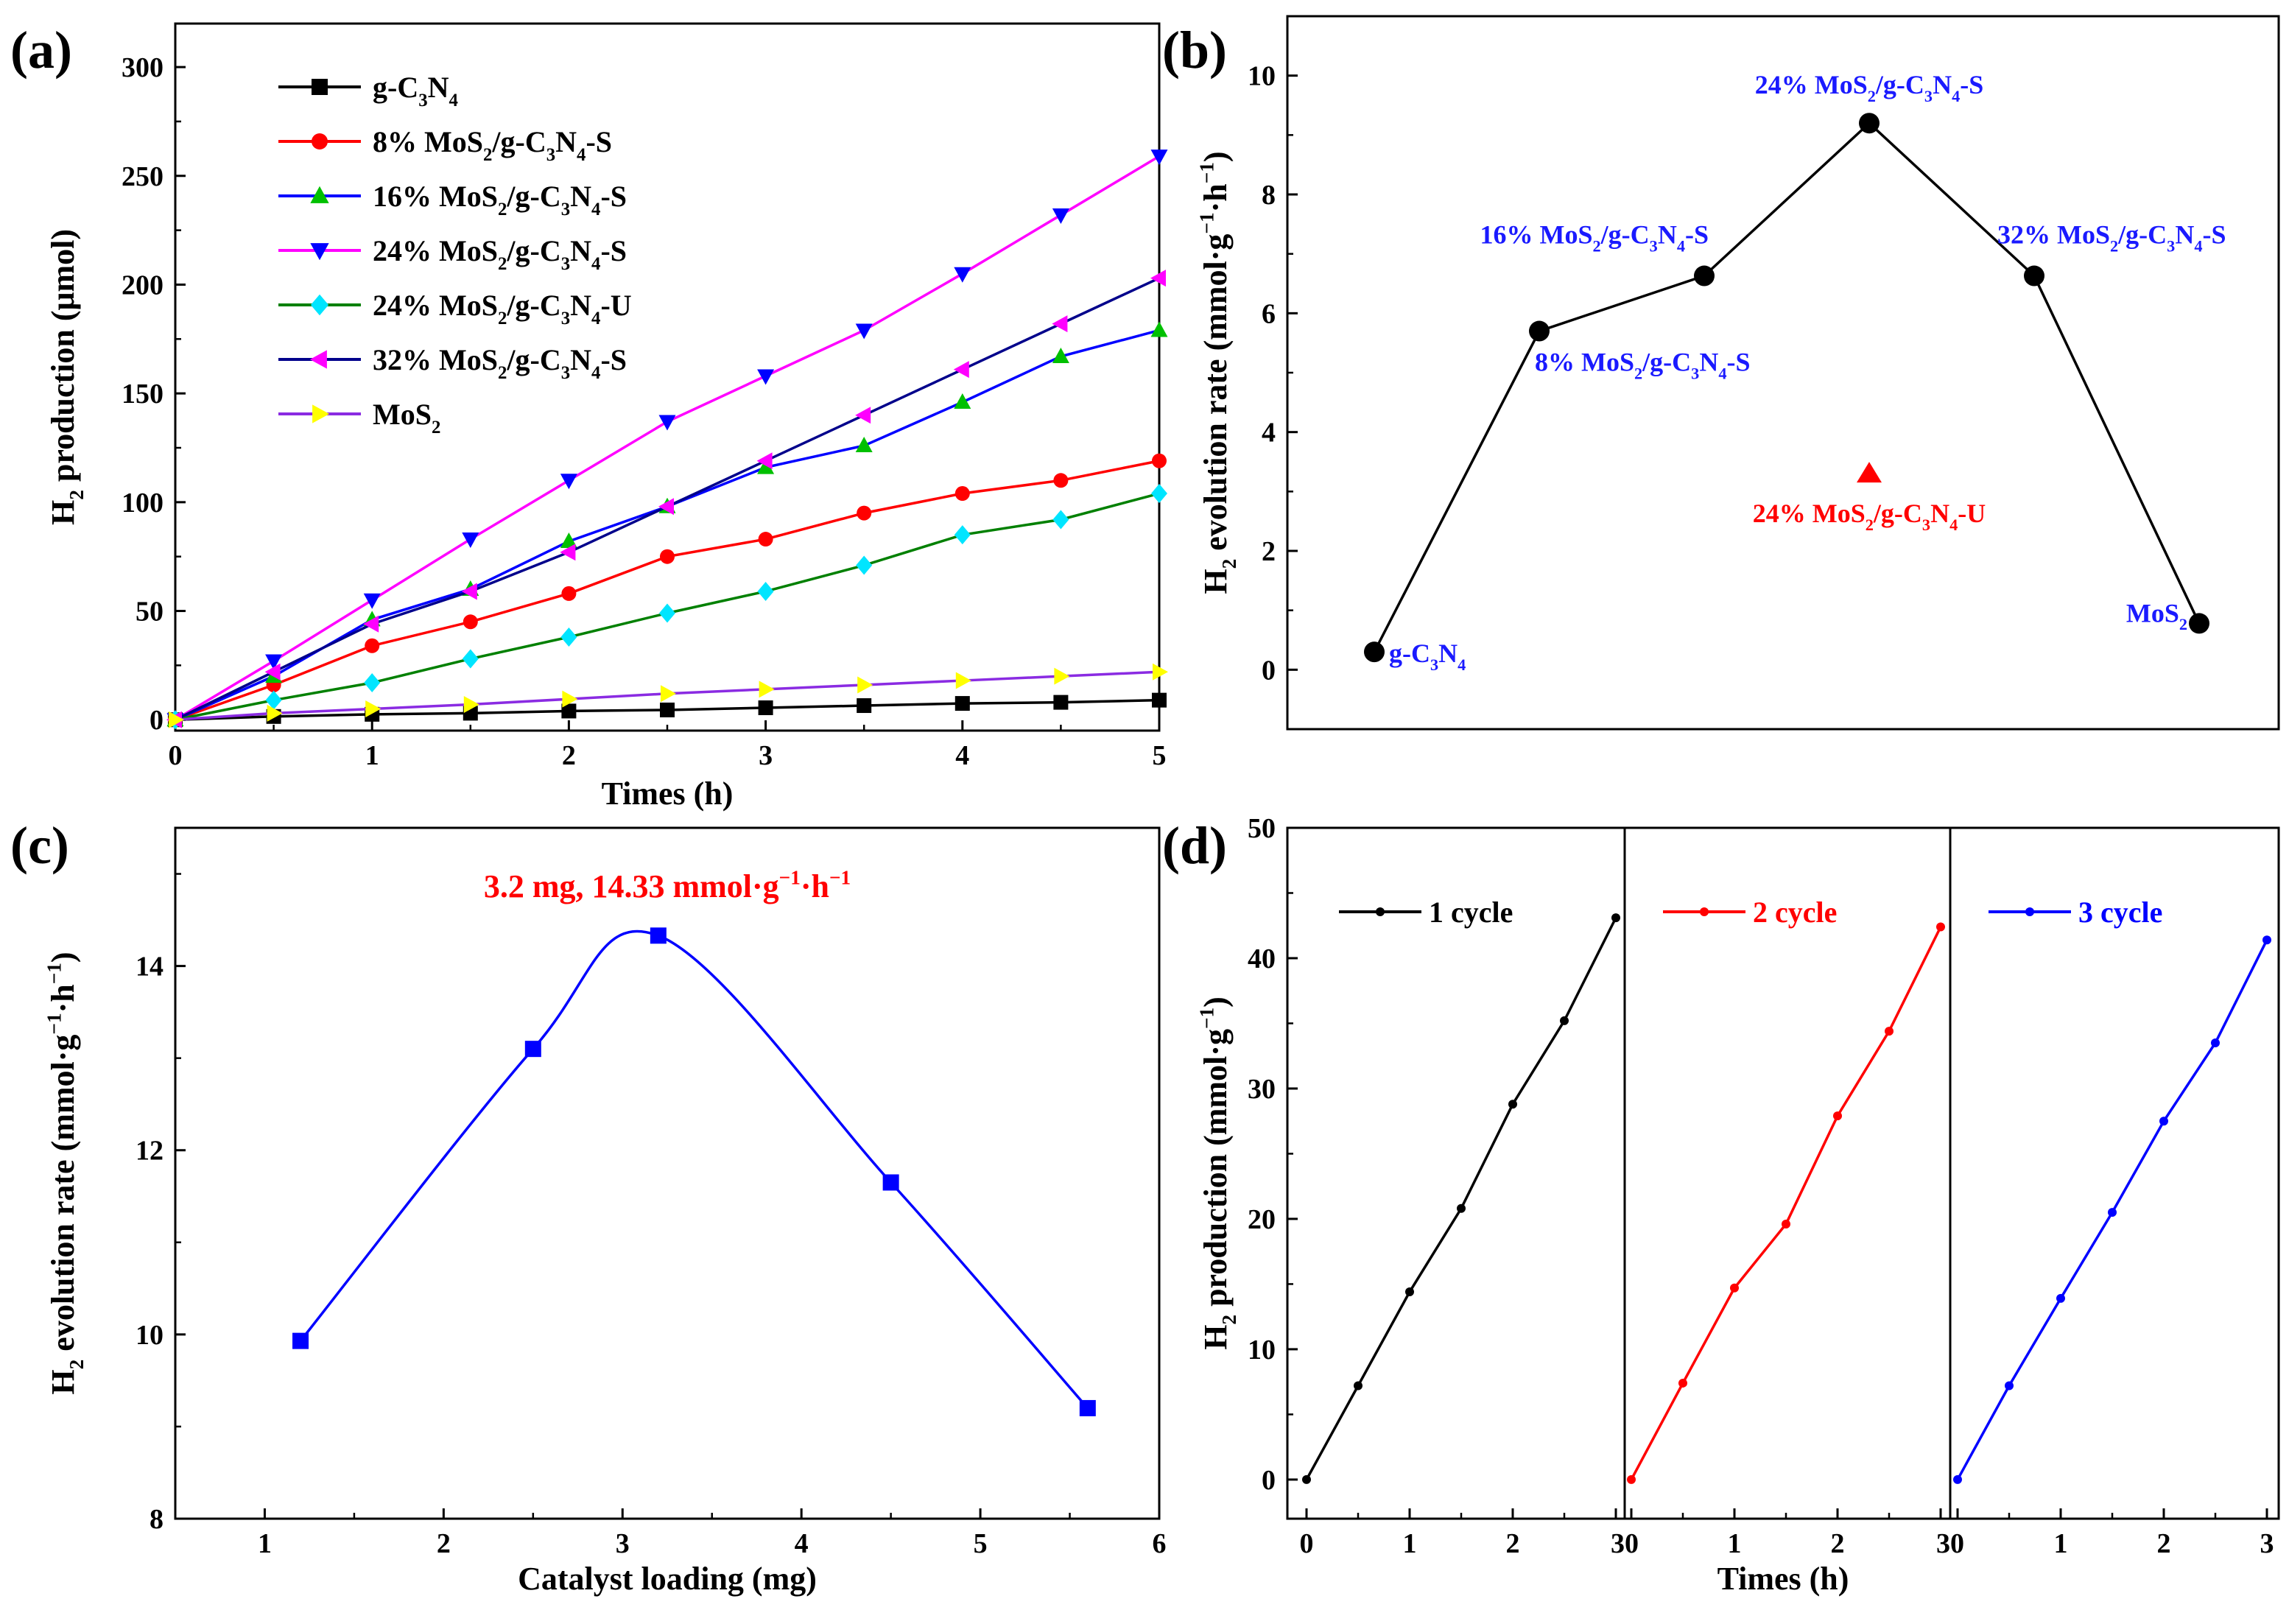 This screenshot has height=1624, width=2289. What do you see at coordinates (320, 142) in the screenshot?
I see `legend-marker` at bounding box center [320, 142].